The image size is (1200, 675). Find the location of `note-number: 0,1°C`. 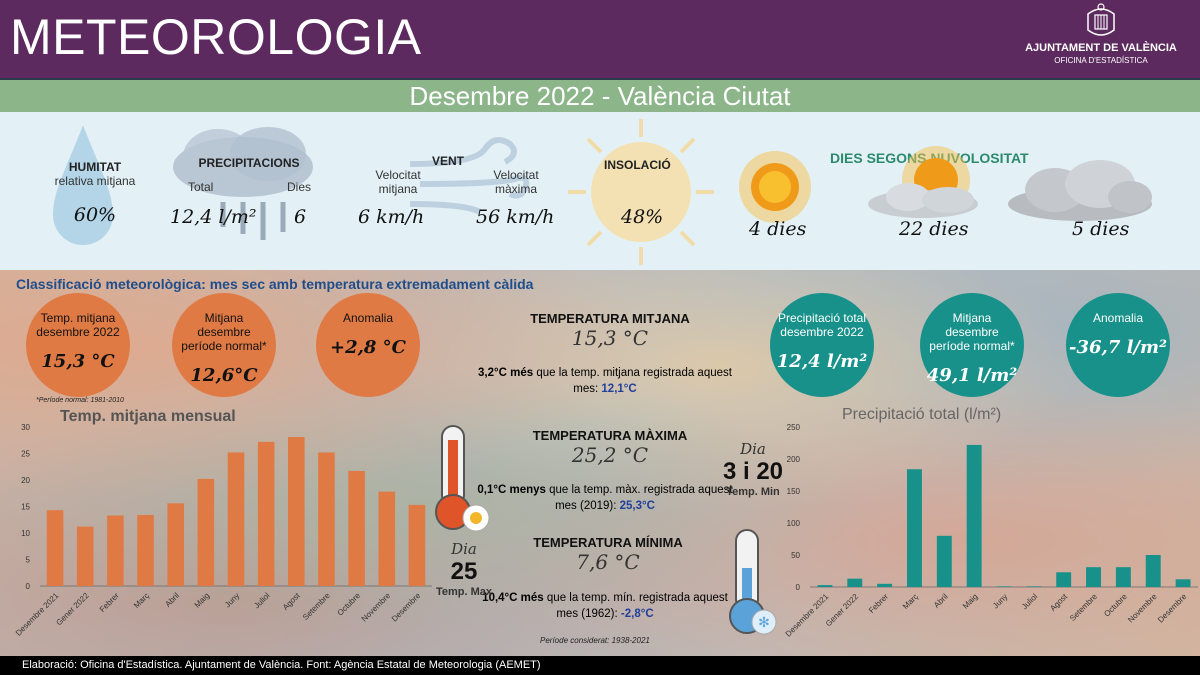

note-number: 0,1°C is located at coordinates (492, 490).